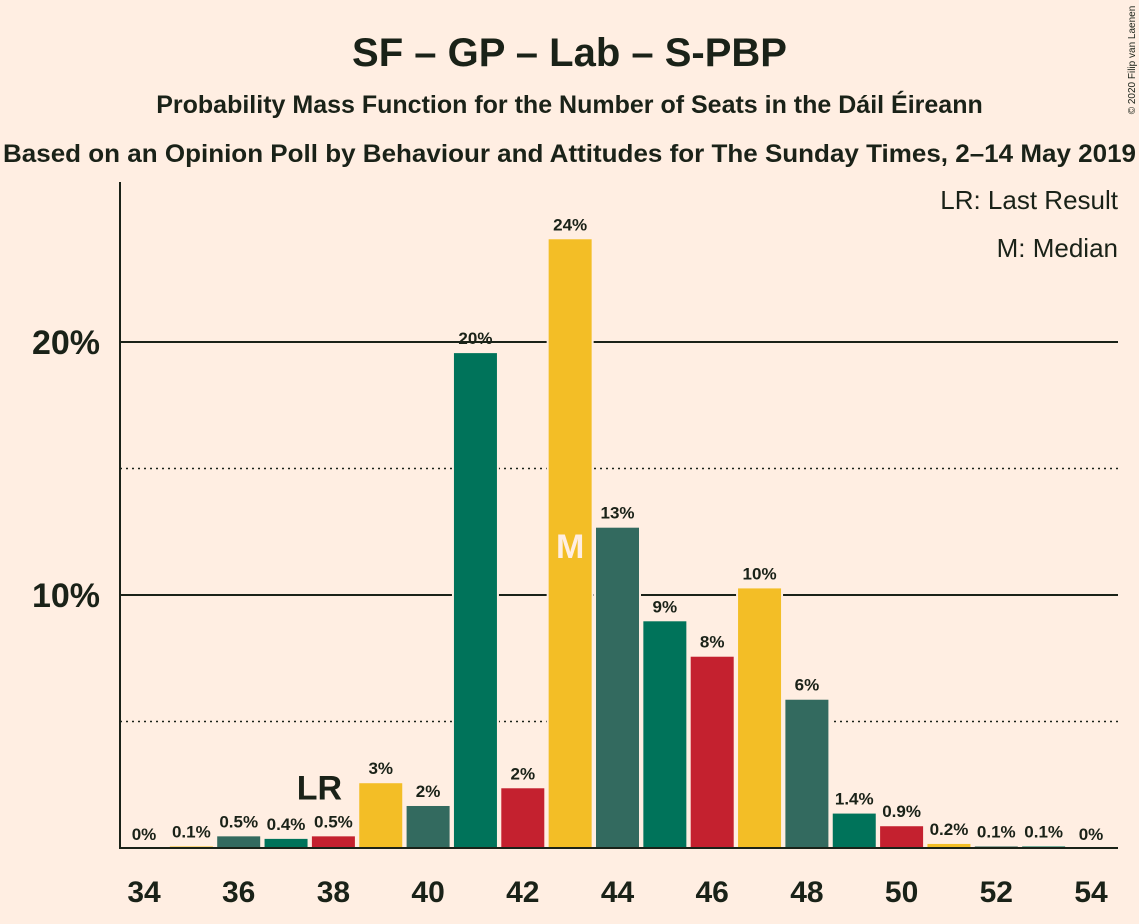 The width and height of the screenshot is (1139, 924). Describe the element at coordinates (949, 829) in the screenshot. I see `value-label-51: 0.2%` at that location.